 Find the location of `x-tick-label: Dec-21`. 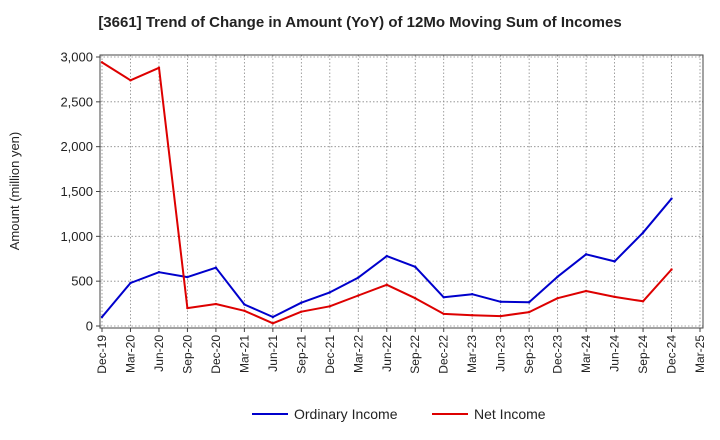

x-tick-label: Dec-21 is located at coordinates (330, 354).